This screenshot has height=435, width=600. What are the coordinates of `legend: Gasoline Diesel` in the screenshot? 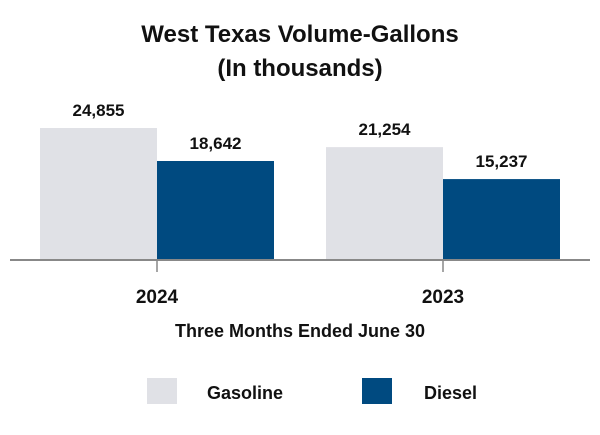 It's located at (312, 391).